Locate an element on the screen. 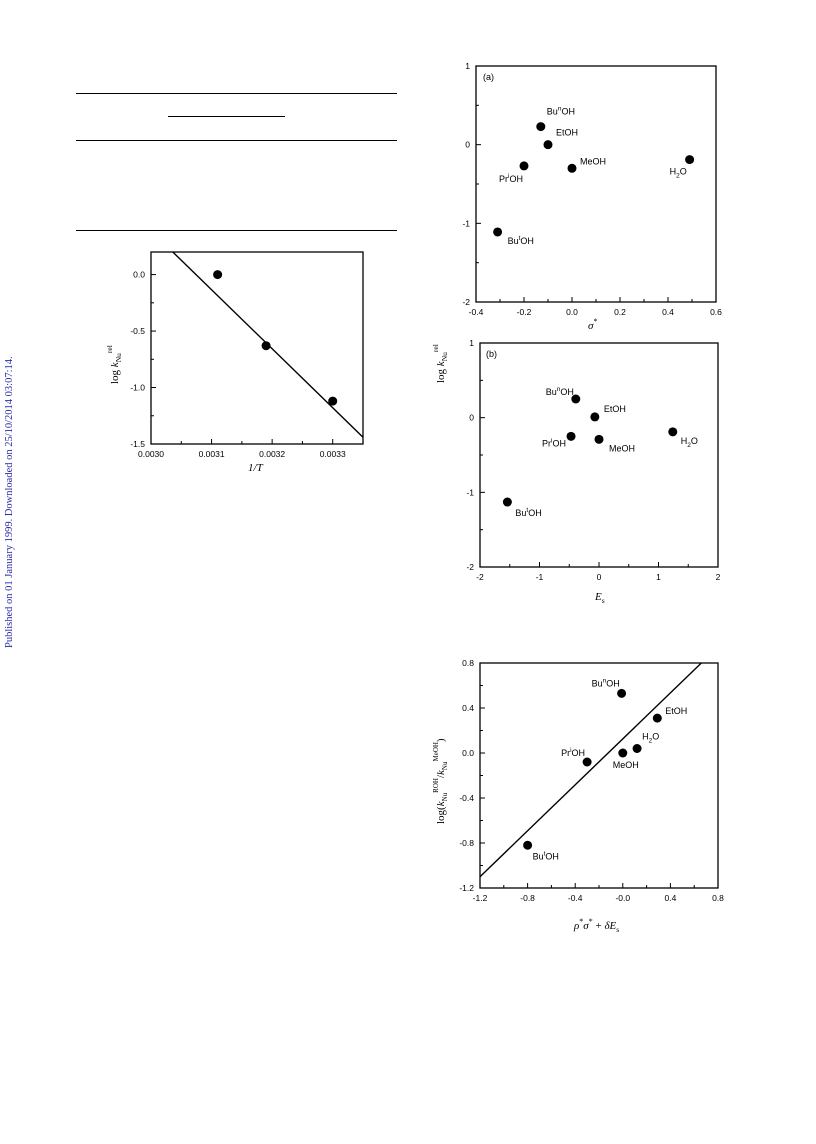 The image size is (816, 1144). svg-text: log(kNuROH/kNuMeOH) is located at coordinates (440, 781).